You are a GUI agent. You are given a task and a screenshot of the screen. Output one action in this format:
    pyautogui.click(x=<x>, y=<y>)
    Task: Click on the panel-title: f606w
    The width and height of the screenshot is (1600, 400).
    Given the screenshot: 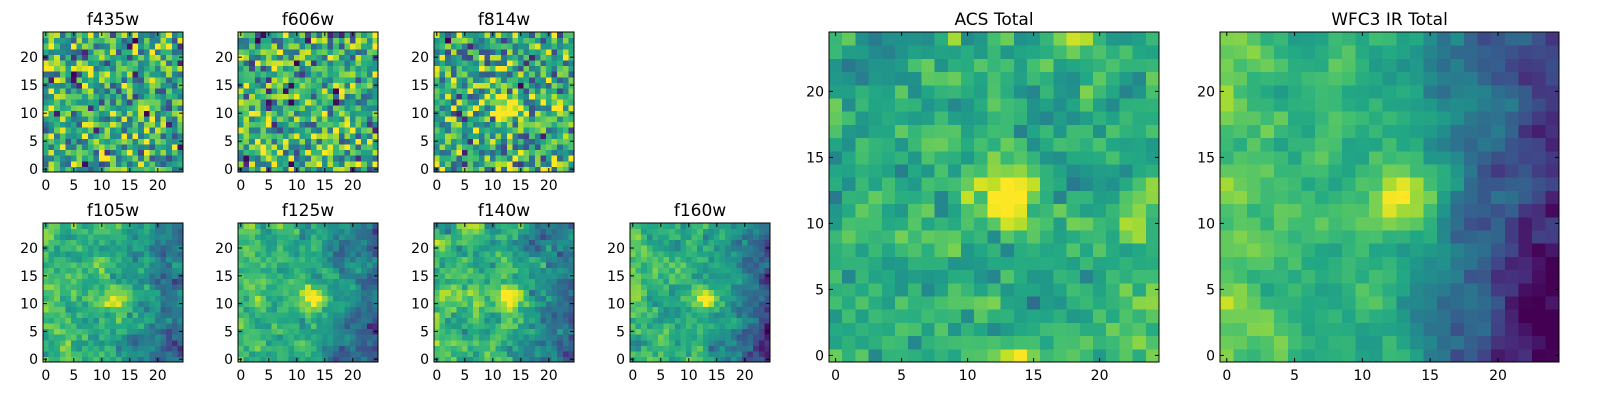 What is the action you would take?
    pyautogui.click(x=308, y=20)
    